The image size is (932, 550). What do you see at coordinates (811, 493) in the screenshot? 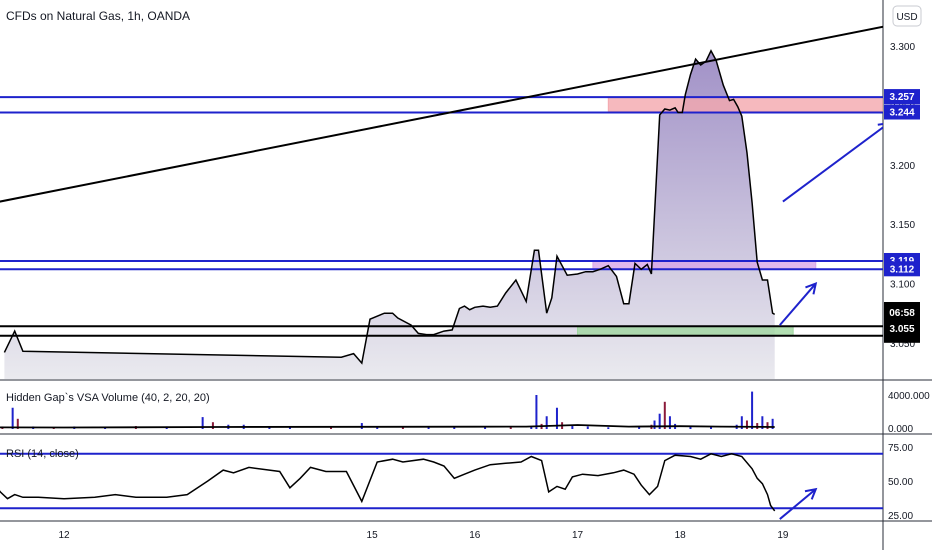
I see `rsi-arrow-up-head` at bounding box center [811, 493].